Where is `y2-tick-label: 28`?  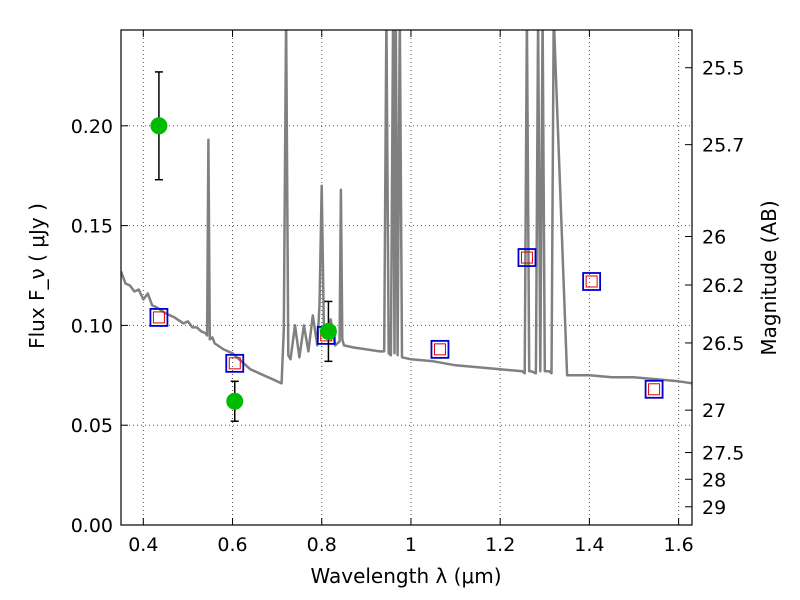
y2-tick-label: 28 is located at coordinates (714, 480).